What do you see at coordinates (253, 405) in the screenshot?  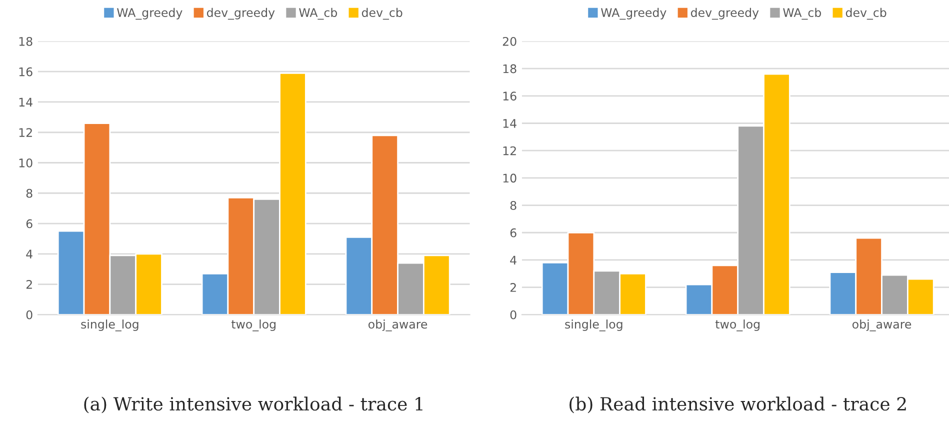 I see `text: (a) Write intensive workload - trace 1` at bounding box center [253, 405].